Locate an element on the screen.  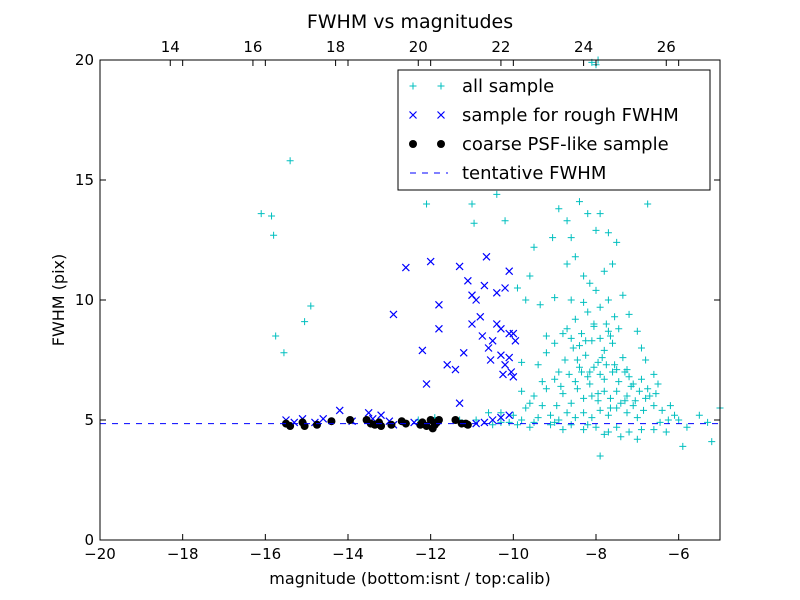
top-x-tick-label: 26 is located at coordinates (666, 47).